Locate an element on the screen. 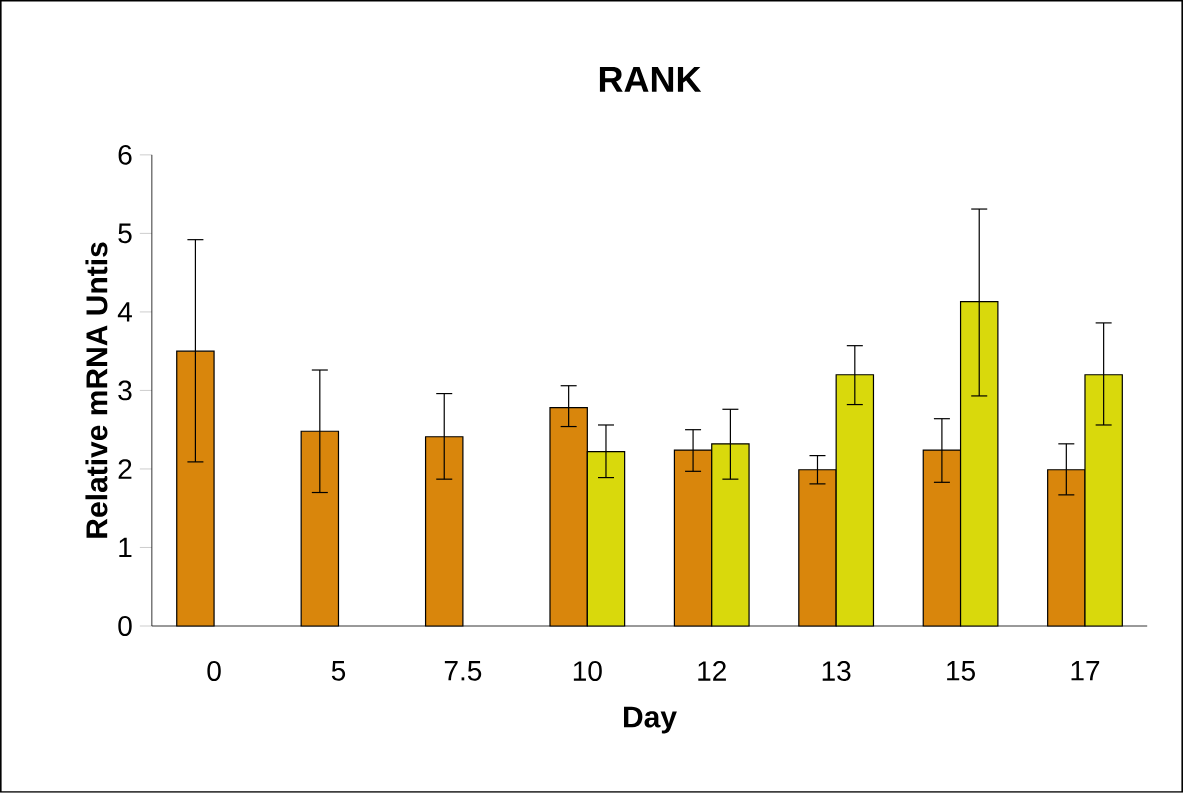 The width and height of the screenshot is (1183, 793). y-axis-title: Relative mRNA Untis is located at coordinates (96, 390).